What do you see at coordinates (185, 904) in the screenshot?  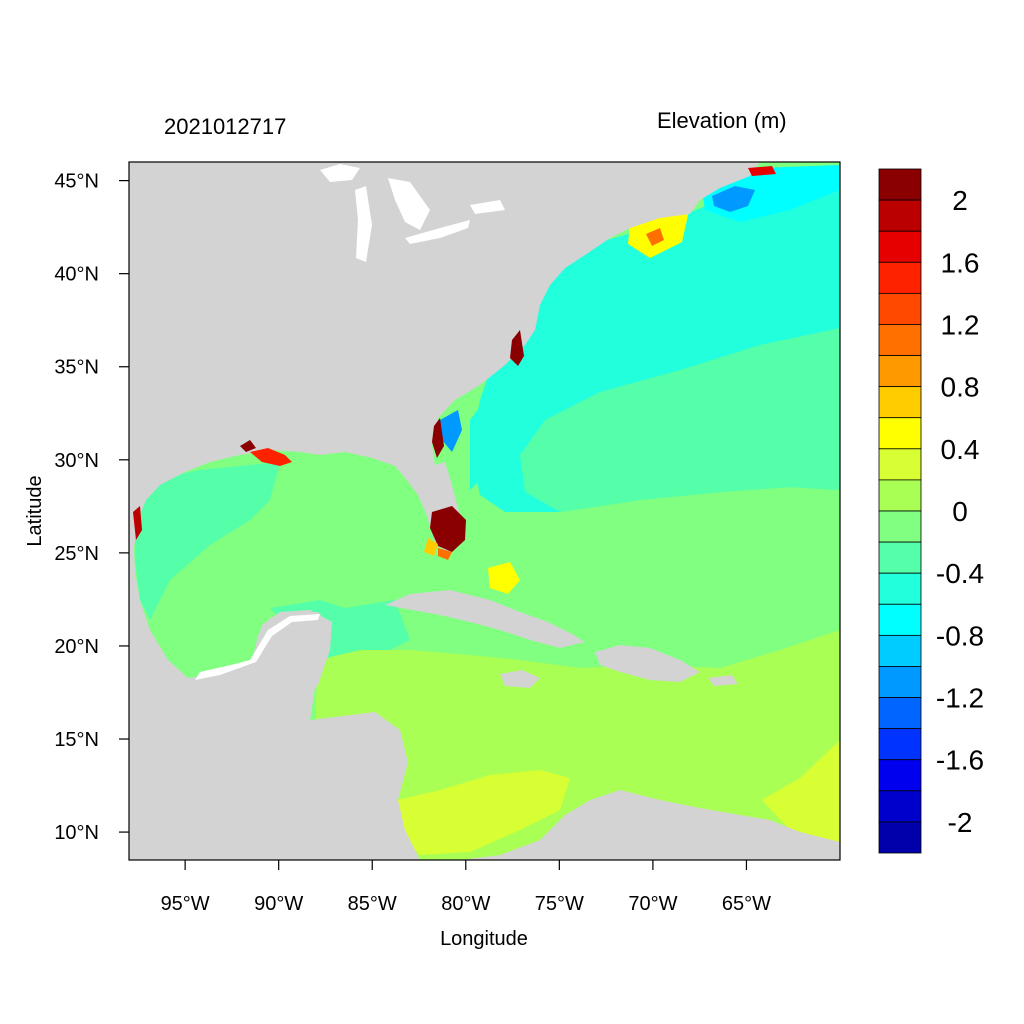 I see `x-tick-label: 95°W` at bounding box center [185, 904].